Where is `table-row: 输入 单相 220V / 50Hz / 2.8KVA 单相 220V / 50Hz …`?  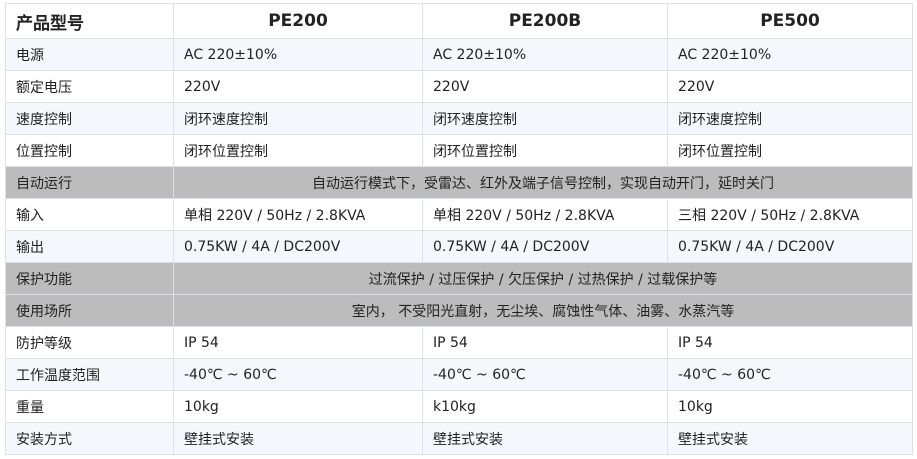
table-row: 输入 单相 220V / 50Hz / 2.8KVA 单相 220V / 50Hz … is located at coordinates (459, 214).